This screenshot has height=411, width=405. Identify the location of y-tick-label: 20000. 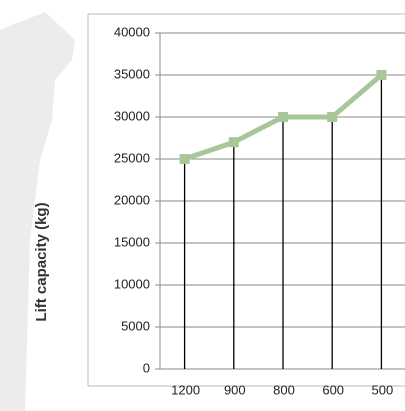
(132, 199).